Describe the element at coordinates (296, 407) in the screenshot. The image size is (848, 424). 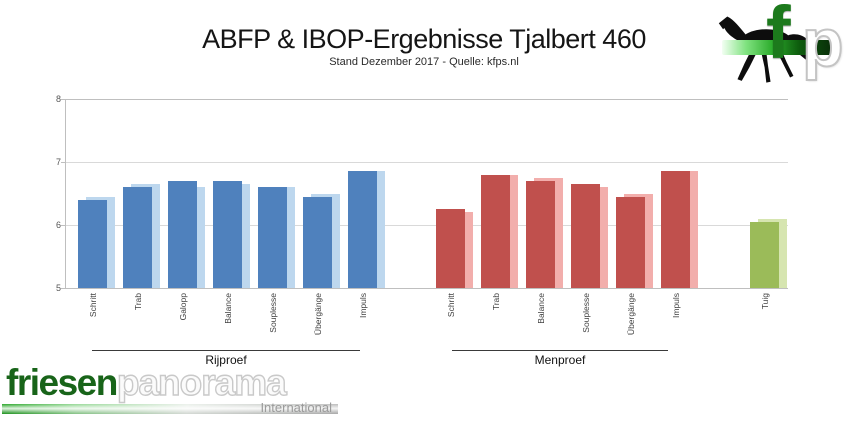
I see `footer-tagline: International` at that location.